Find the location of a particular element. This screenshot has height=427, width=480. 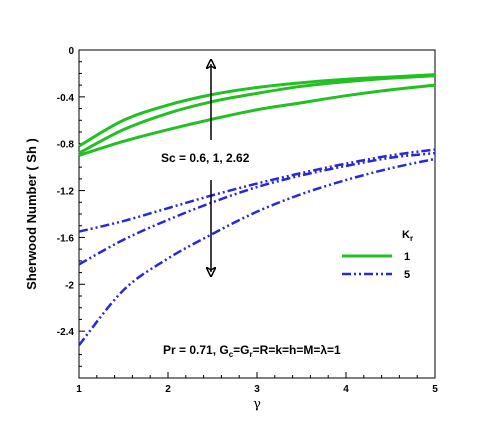

x-tick-label: 1 is located at coordinates (79, 389).